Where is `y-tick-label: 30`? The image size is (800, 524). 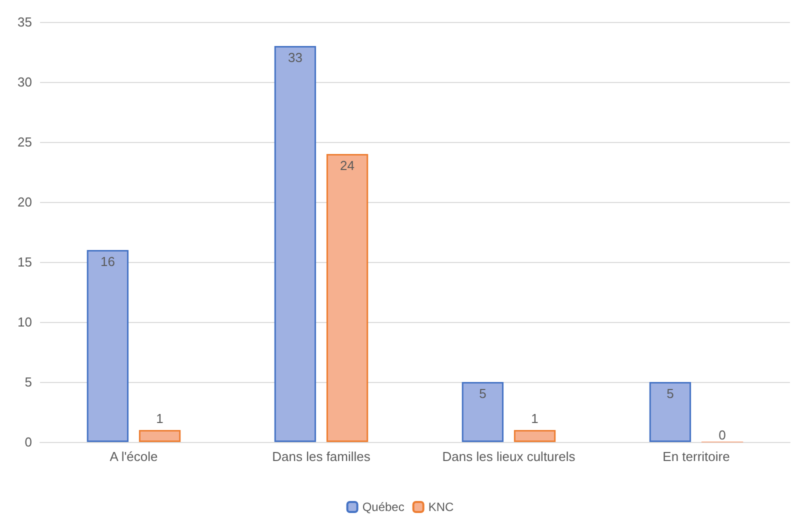
y-tick-label: 30 is located at coordinates (25, 82).